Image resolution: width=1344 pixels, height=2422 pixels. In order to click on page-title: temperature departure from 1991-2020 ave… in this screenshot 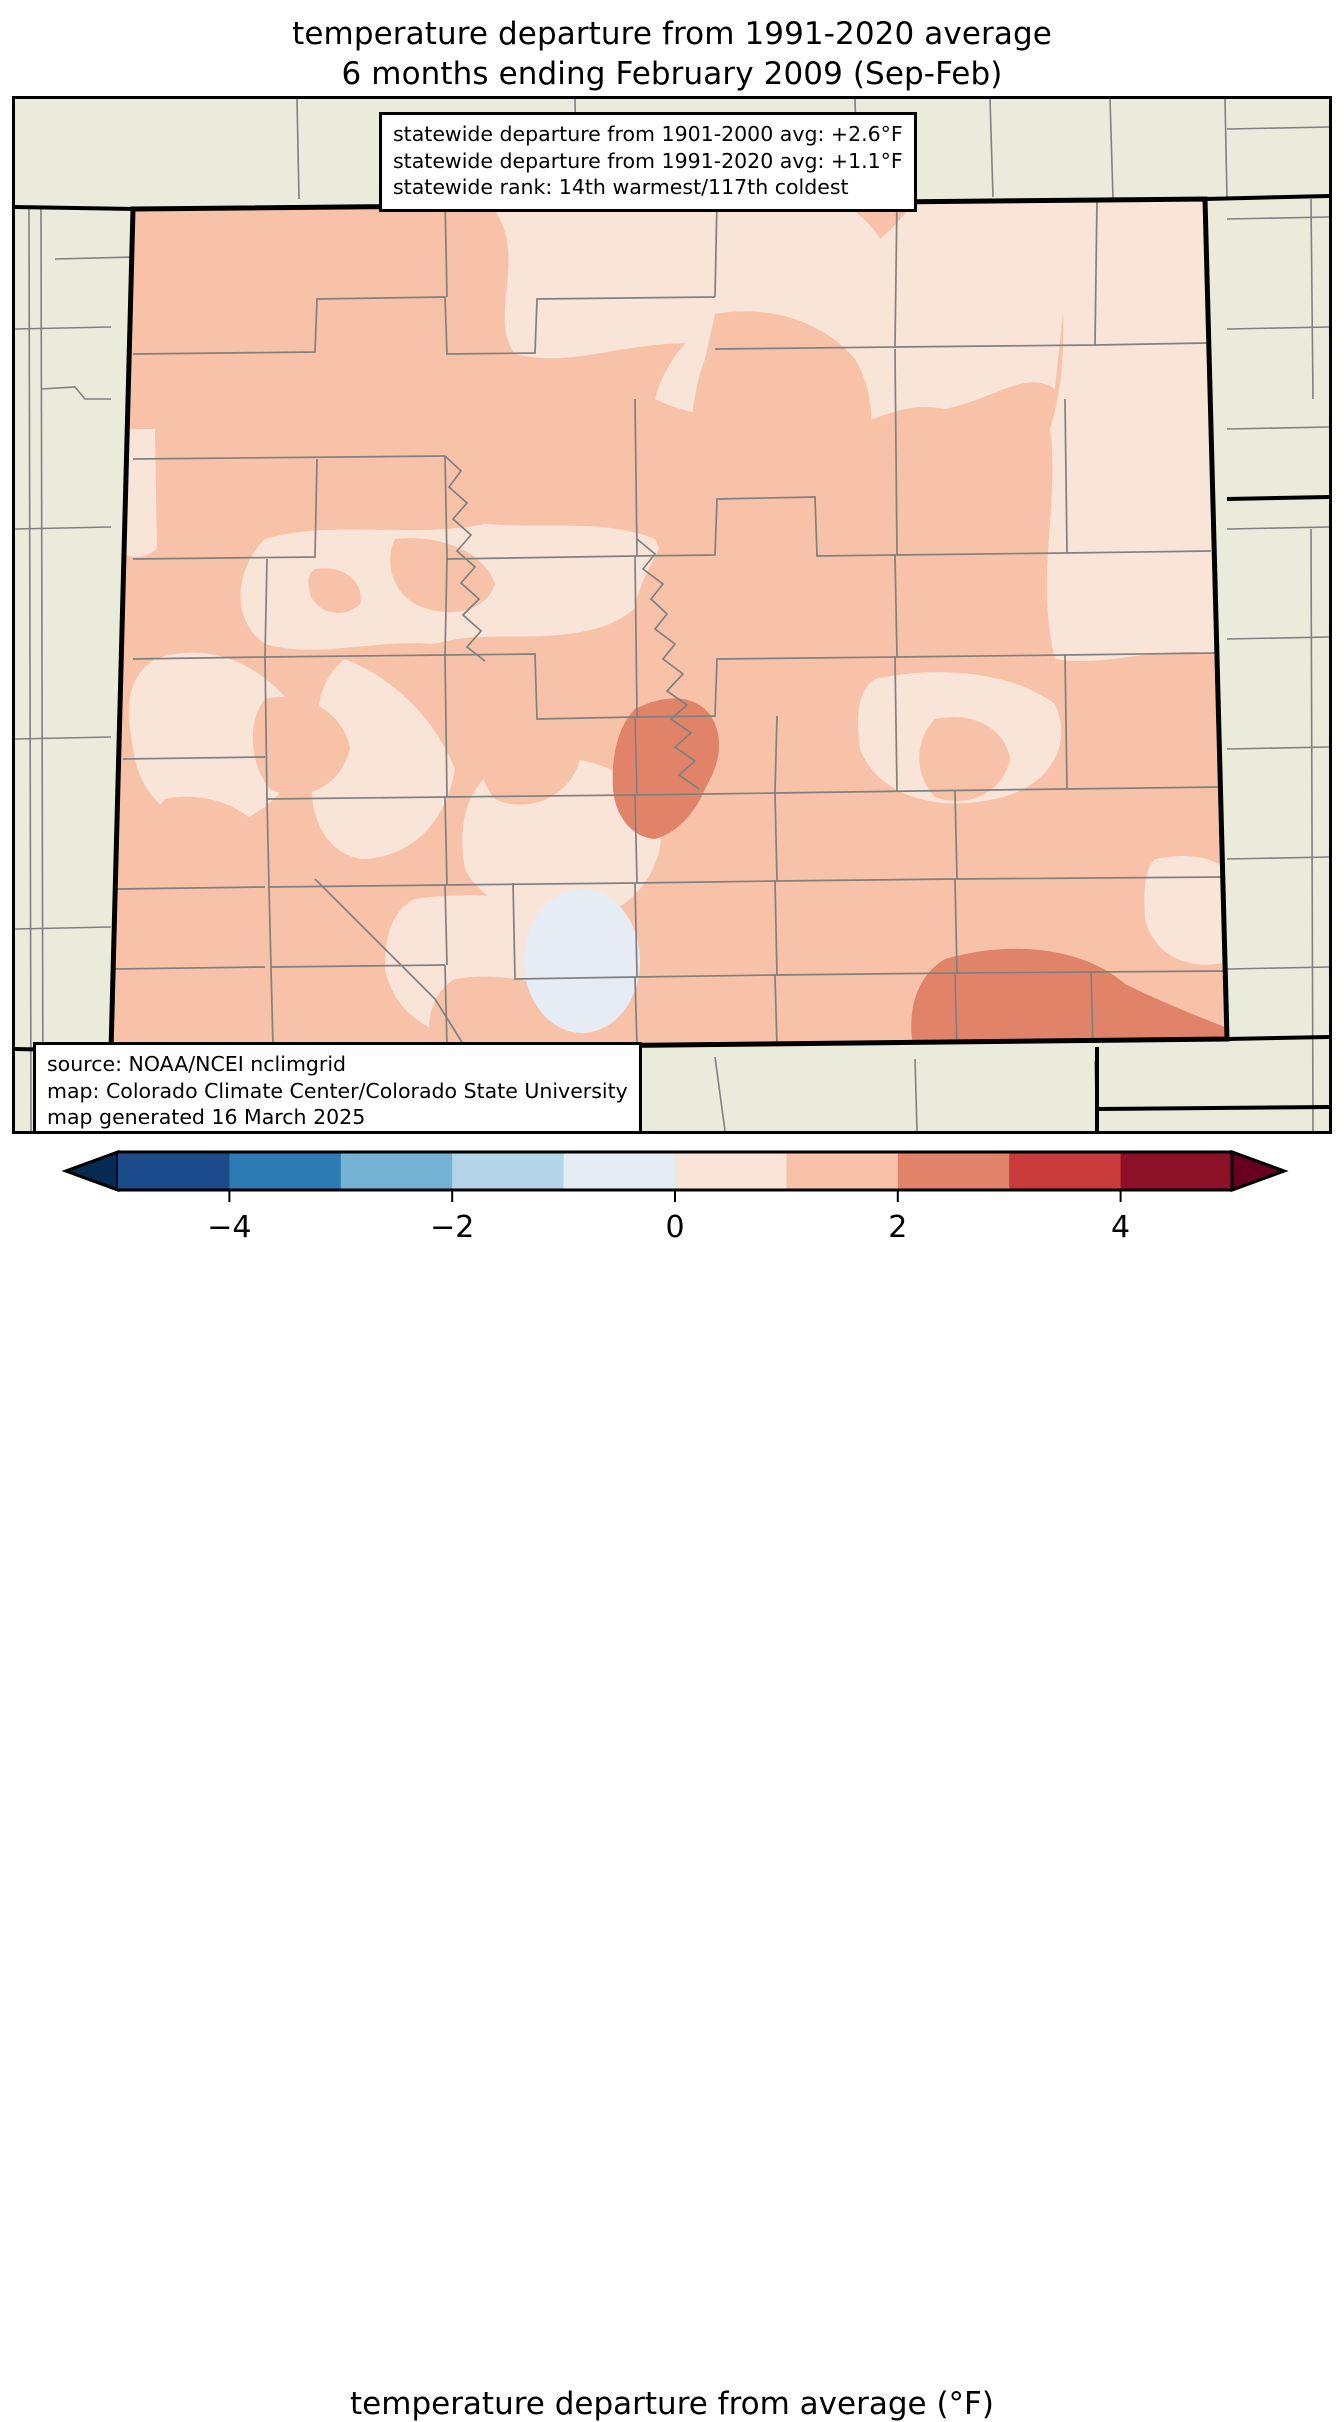, I will do `click(672, 54)`.